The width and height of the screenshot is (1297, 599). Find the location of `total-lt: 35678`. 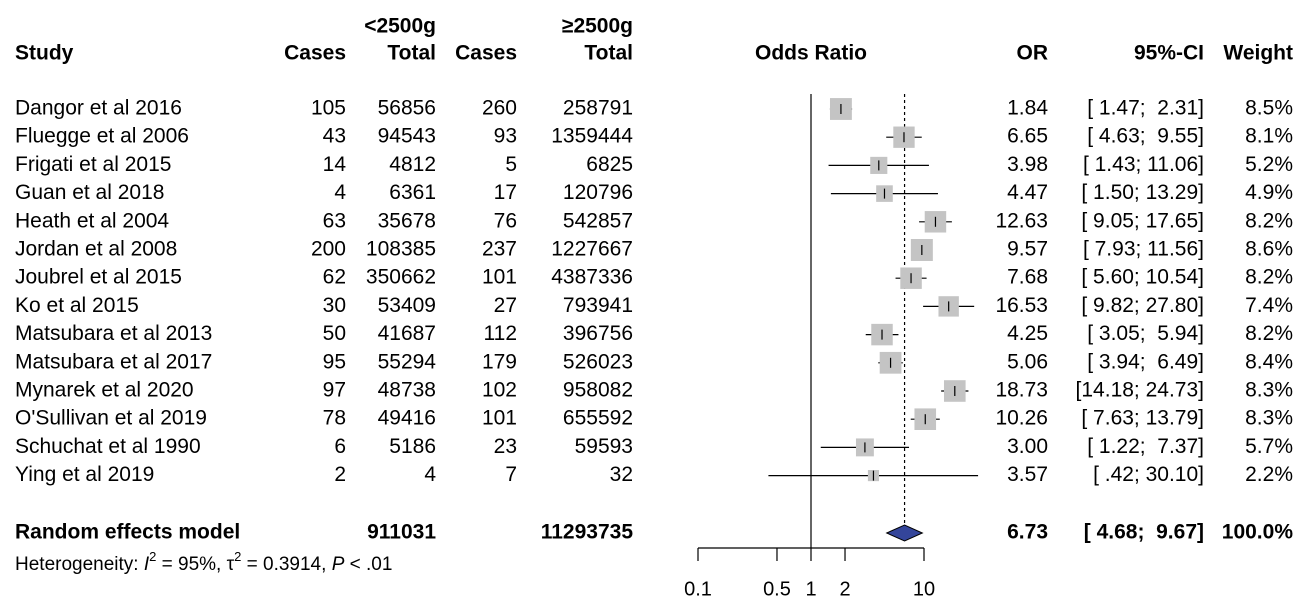

total-lt: 35678 is located at coordinates (407, 220).